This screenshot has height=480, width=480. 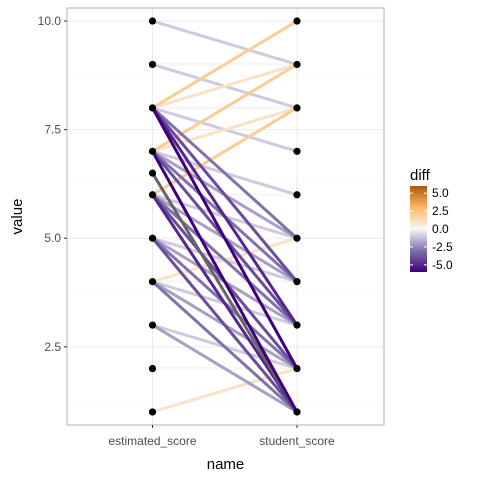 I want to click on x-tick-label: student_score, so click(x=297, y=441).